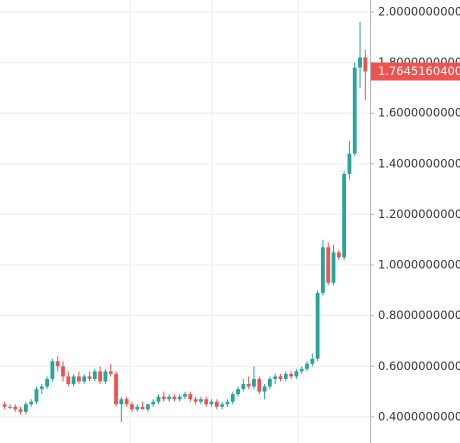 The height and width of the screenshot is (443, 460). Describe the element at coordinates (419, 366) in the screenshot. I see `y-tick-label: 0.6000000000` at that location.